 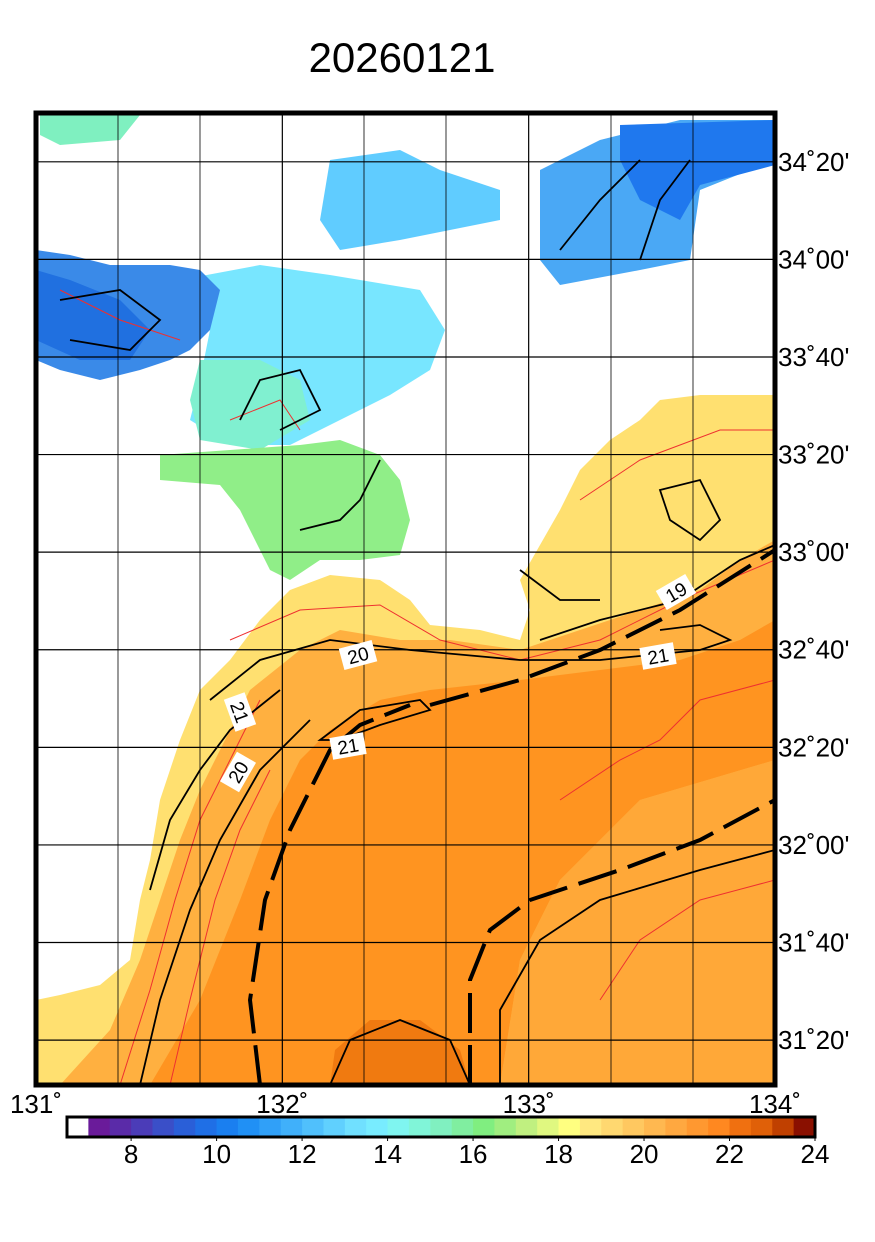 What do you see at coordinates (558, 1154) in the screenshot?
I see `colorbar-label: 18` at bounding box center [558, 1154].